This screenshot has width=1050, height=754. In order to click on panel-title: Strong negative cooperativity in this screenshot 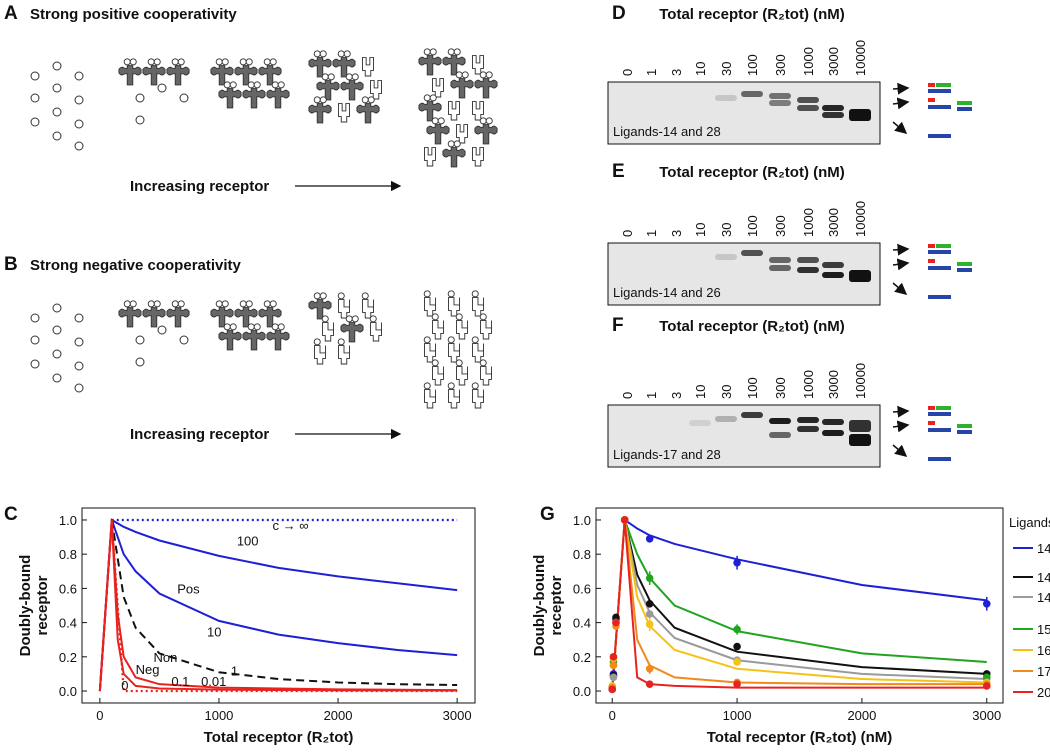, I will do `click(136, 265)`.